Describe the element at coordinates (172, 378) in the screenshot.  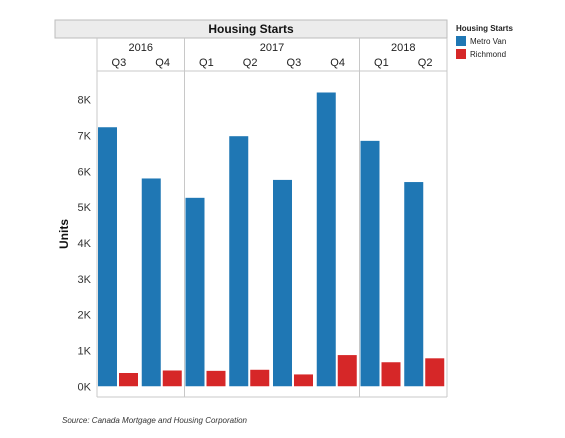
I see `bar-richmond-2016-q4` at that location.